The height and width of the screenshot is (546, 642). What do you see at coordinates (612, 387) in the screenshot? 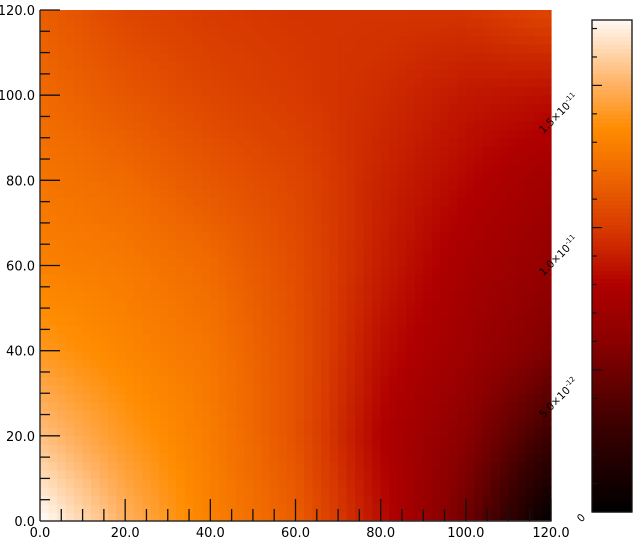
I see `colorbar-segment` at bounding box center [612, 387].